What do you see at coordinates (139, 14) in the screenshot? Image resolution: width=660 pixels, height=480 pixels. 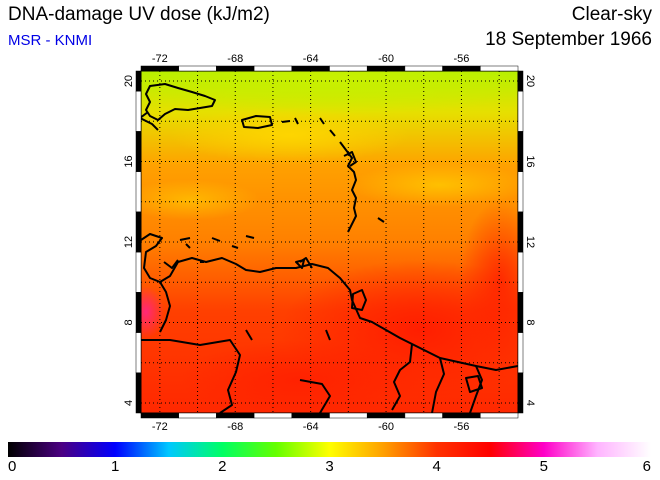 I see `map-title: DNA-damage UV dose (kJ/m2)` at bounding box center [139, 14].